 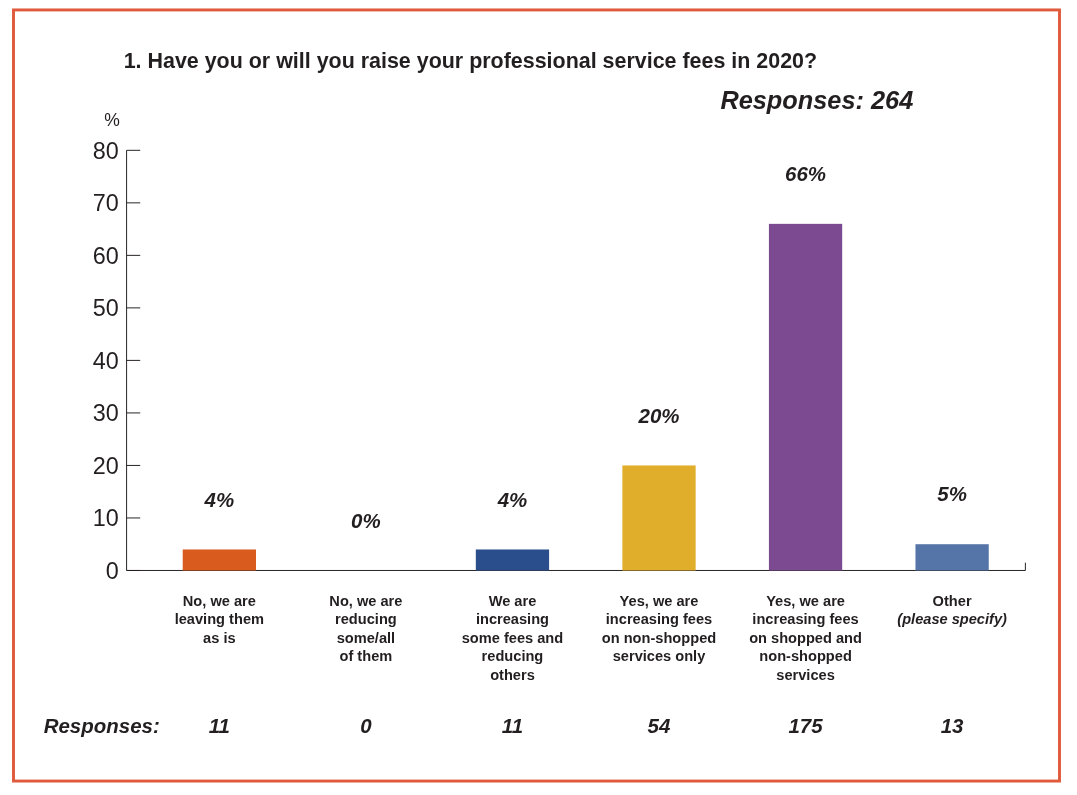 What do you see at coordinates (105, 308) in the screenshot?
I see `y-tick-label: 50` at bounding box center [105, 308].